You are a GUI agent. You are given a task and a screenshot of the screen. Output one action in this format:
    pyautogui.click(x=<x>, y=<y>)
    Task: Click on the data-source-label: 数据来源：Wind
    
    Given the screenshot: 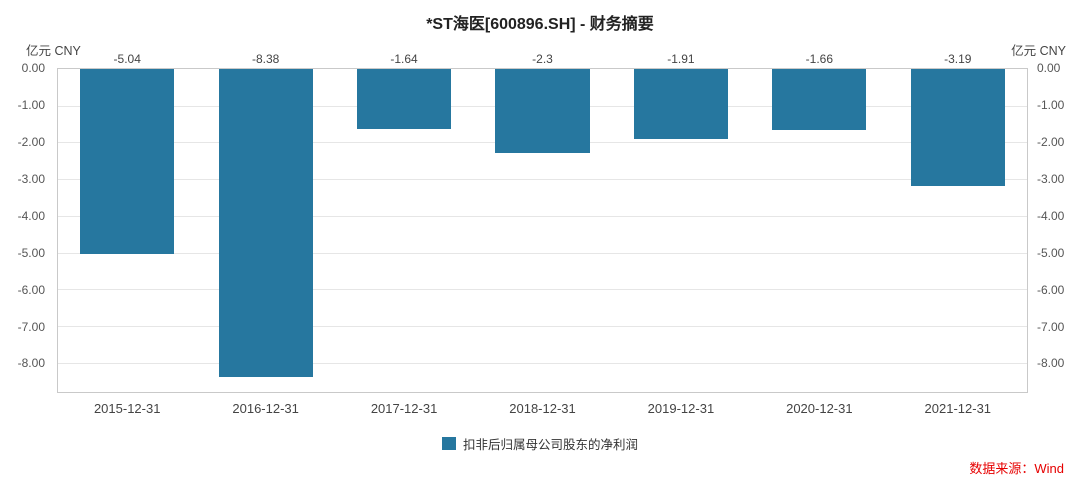 What is the action you would take?
    pyautogui.click(x=1016, y=468)
    